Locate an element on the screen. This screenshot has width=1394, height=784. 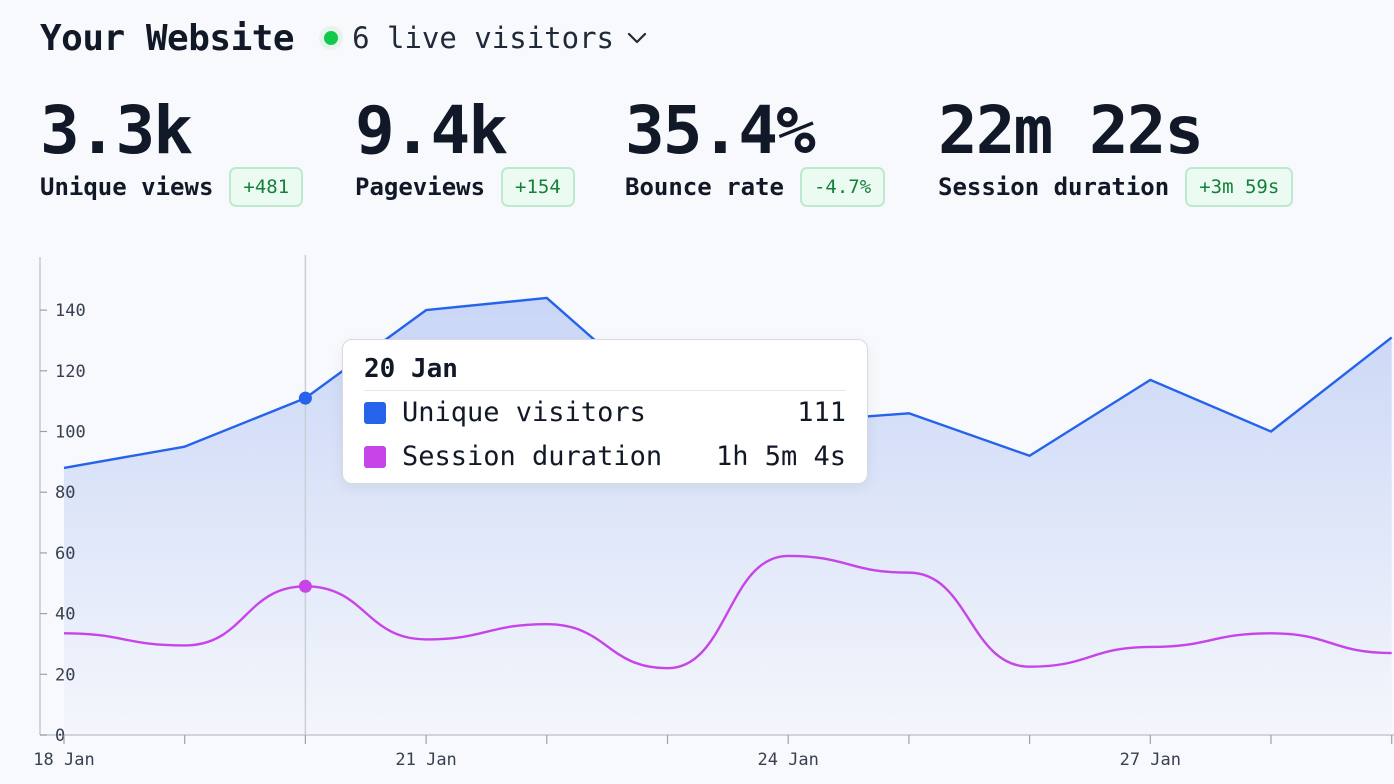
tooltip-row-unique-visitors: Unique visitors 111 is located at coordinates (605, 412).